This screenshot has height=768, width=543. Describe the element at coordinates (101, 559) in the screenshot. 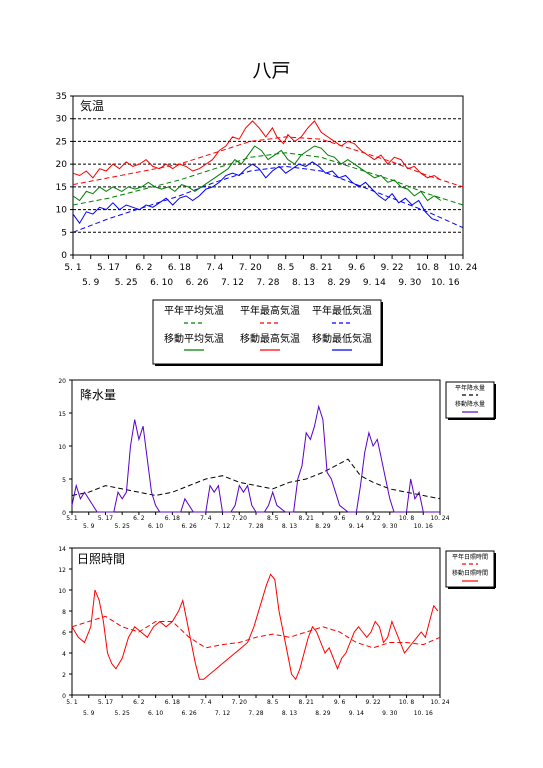

I see `plot-title: 日照時間` at that location.